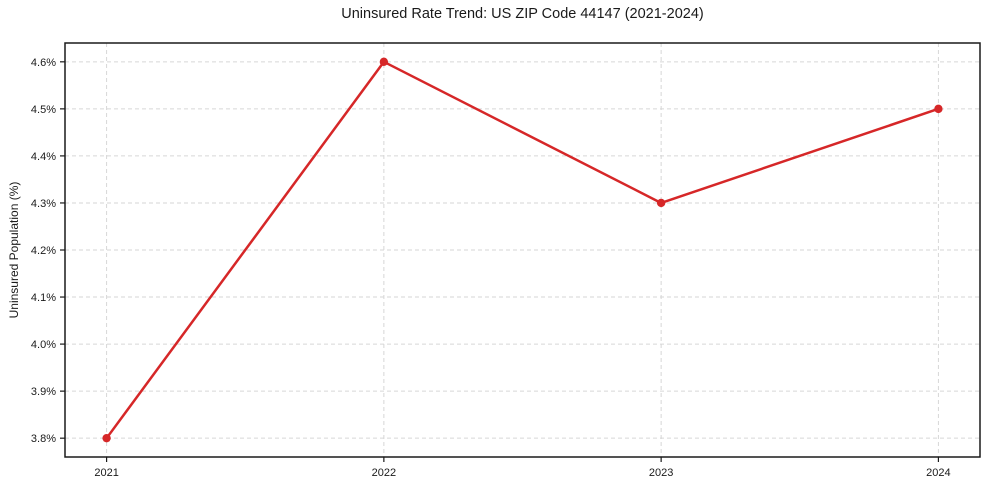 This screenshot has height=490, width=989. I want to click on y-tick-label: 4.1%, so click(43, 298).